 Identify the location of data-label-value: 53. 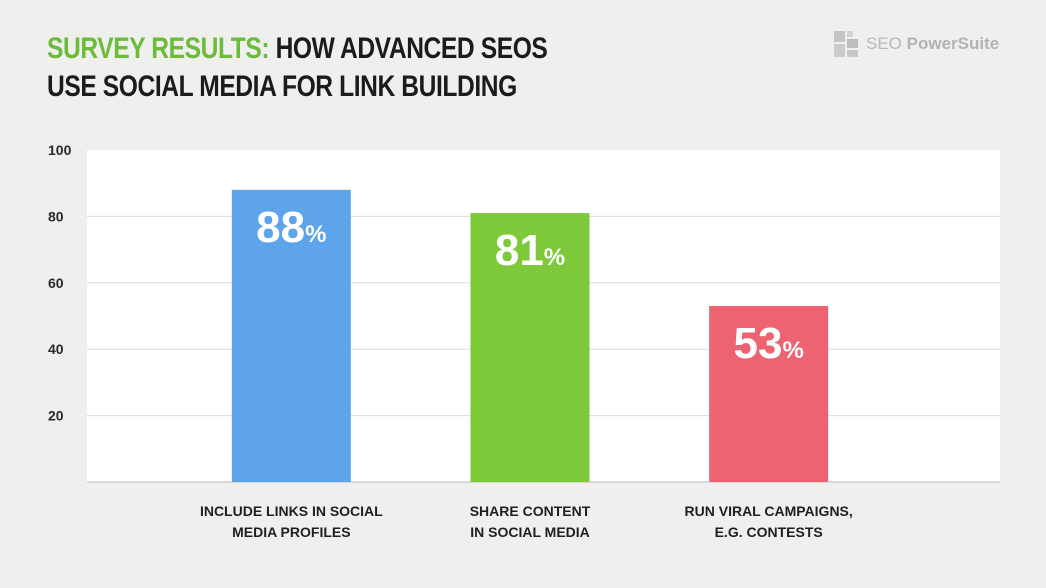
(758, 343).